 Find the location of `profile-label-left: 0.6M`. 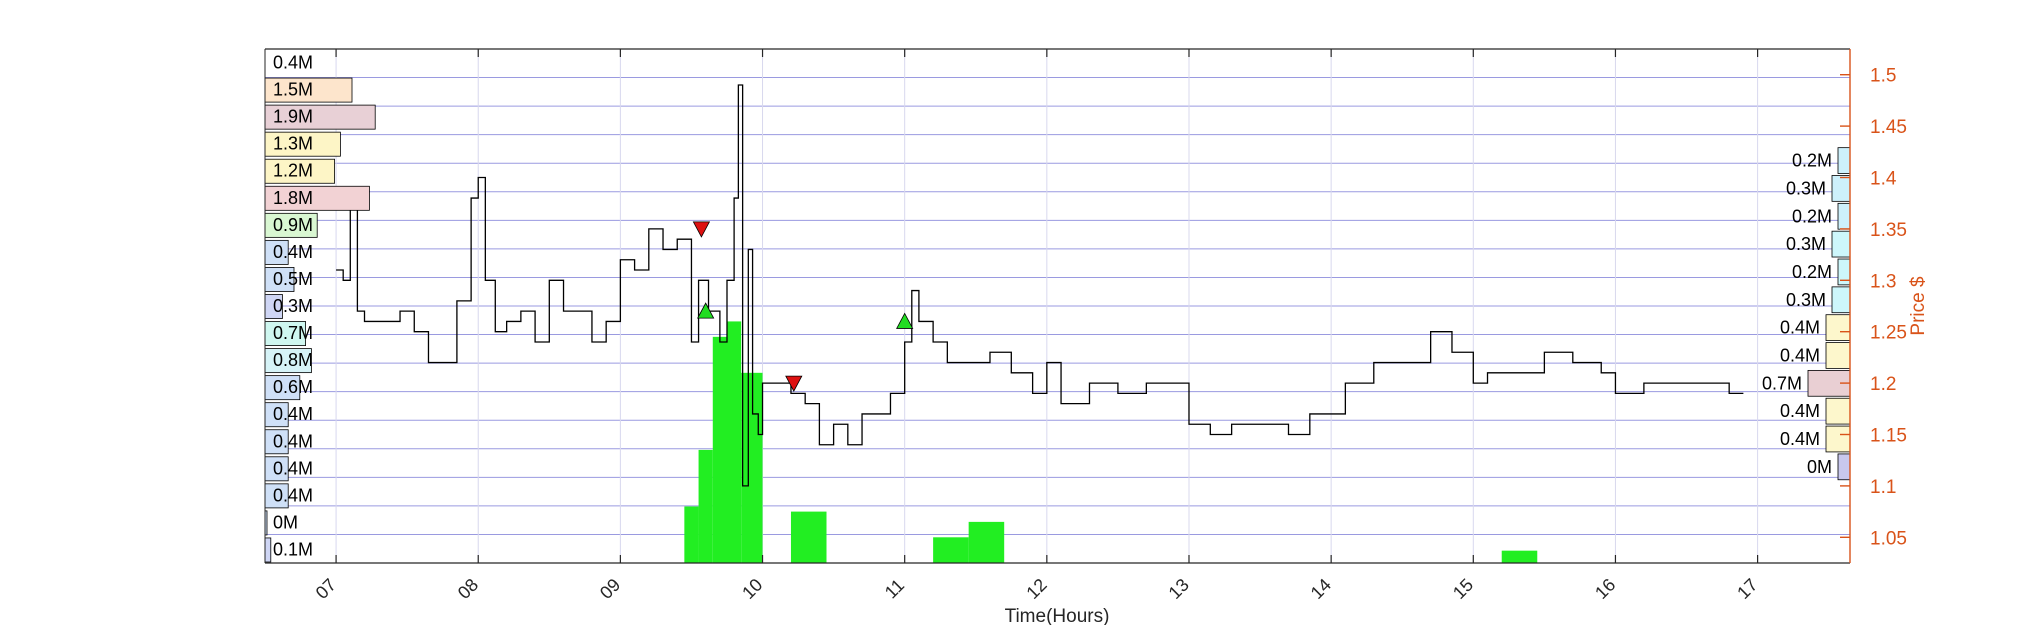

profile-label-left: 0.6M is located at coordinates (293, 387).